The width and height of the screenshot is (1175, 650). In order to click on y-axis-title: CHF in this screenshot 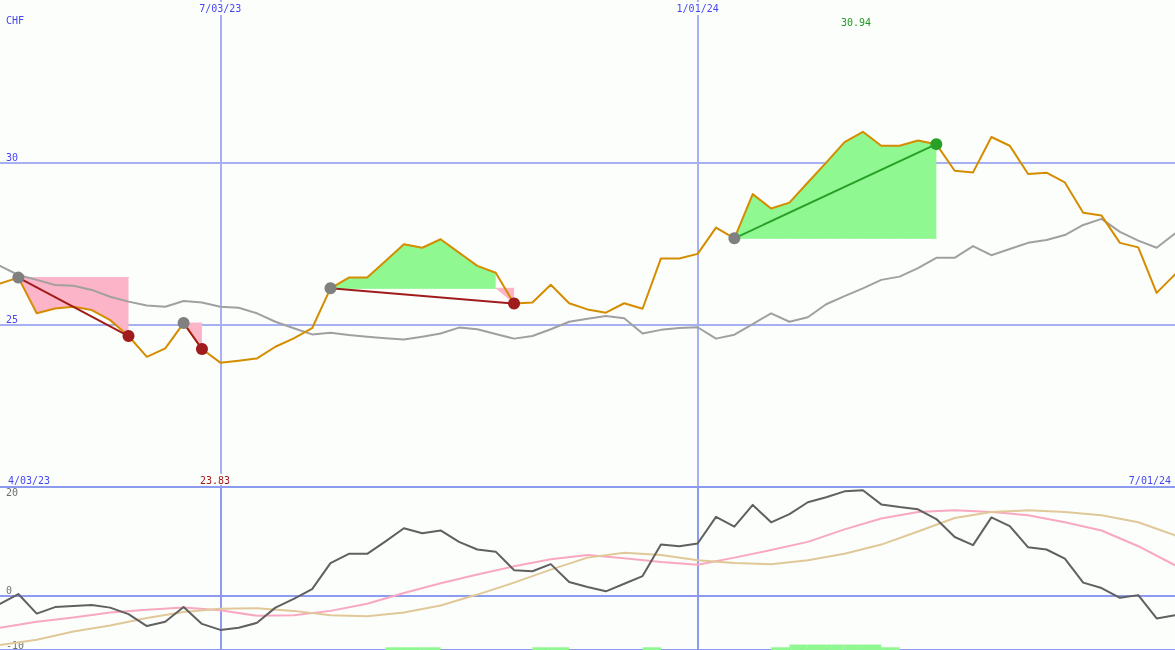, I will do `click(15, 20)`.